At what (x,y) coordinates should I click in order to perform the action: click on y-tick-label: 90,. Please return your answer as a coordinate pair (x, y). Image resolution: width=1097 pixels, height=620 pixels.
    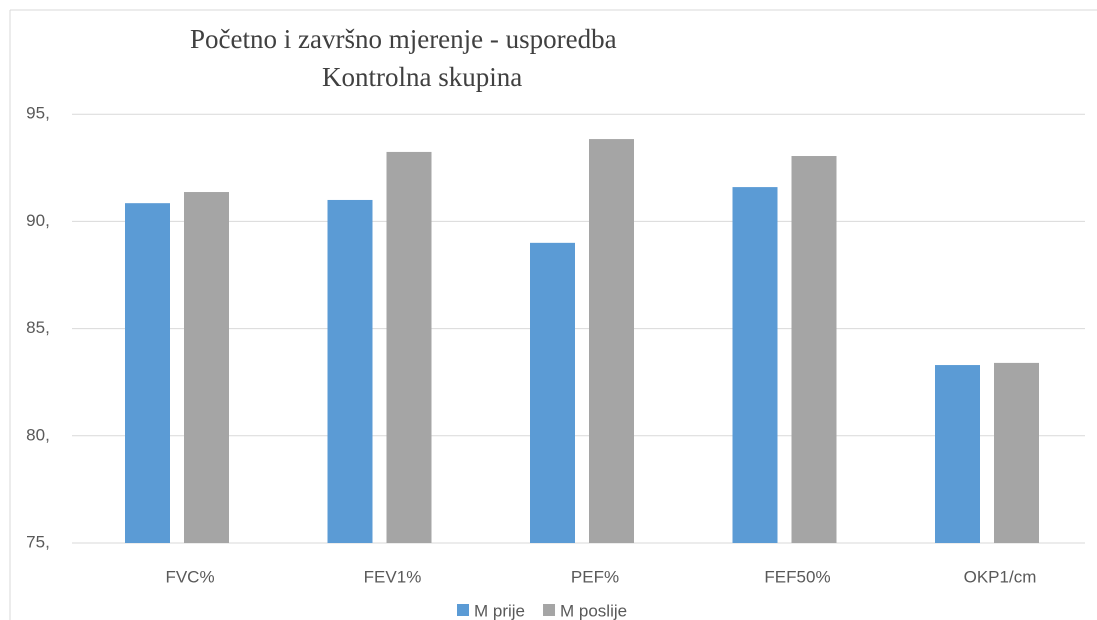
    Looking at the image, I should click on (38, 220).